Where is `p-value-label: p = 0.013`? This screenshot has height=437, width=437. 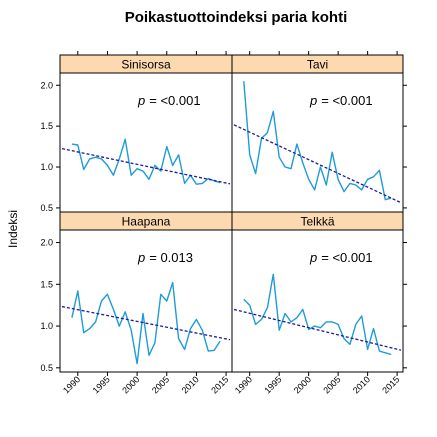
p-value-label: p = 0.013 is located at coordinates (165, 257).